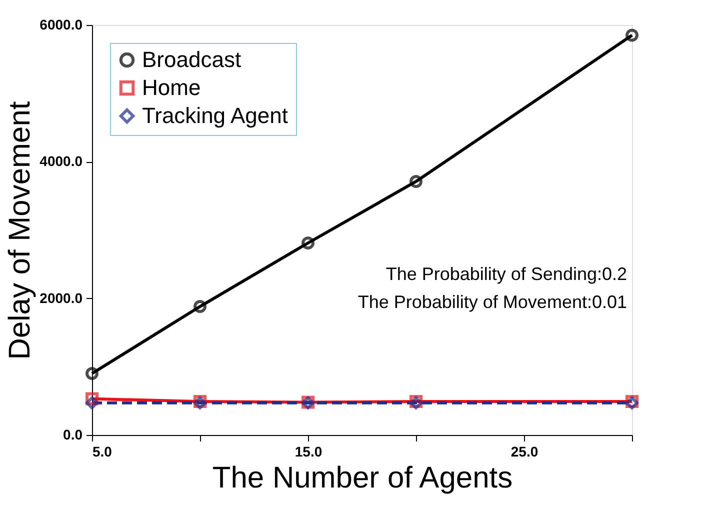 This screenshot has width=723, height=518. Describe the element at coordinates (102, 452) in the screenshot. I see `x-tick-label: 5.0` at that location.